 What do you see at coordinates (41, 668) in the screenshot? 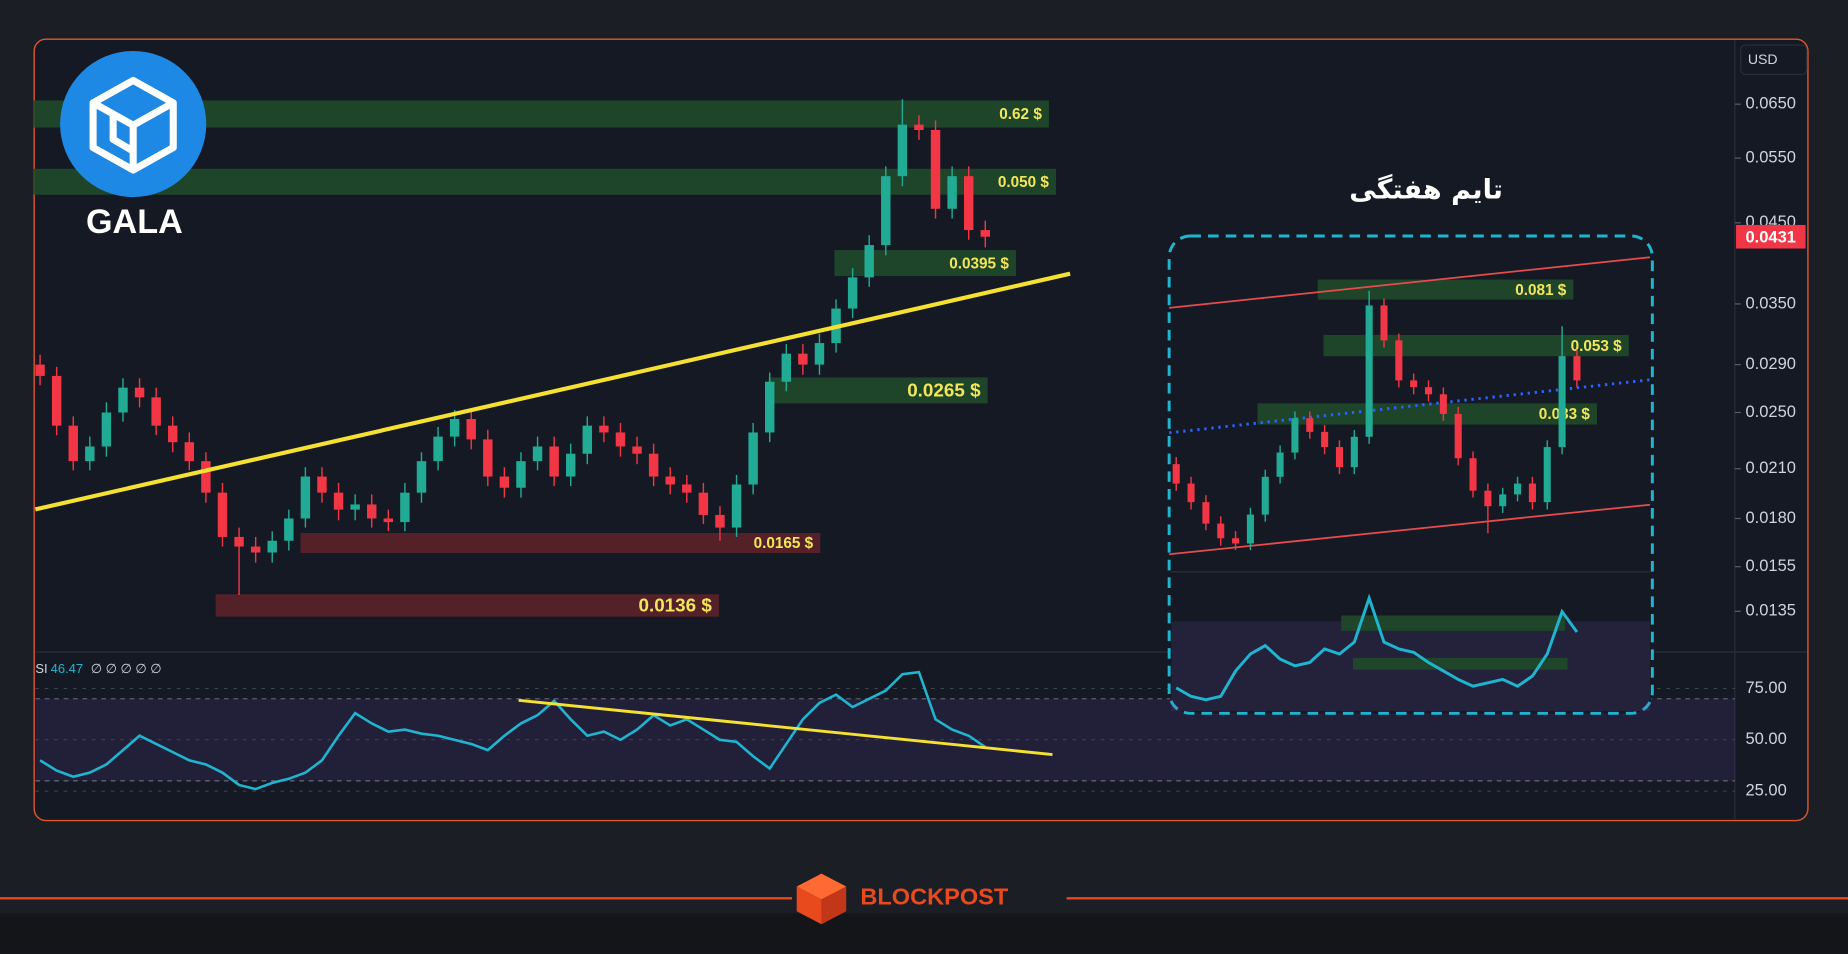
I see `rsi-label: SI` at bounding box center [41, 668].